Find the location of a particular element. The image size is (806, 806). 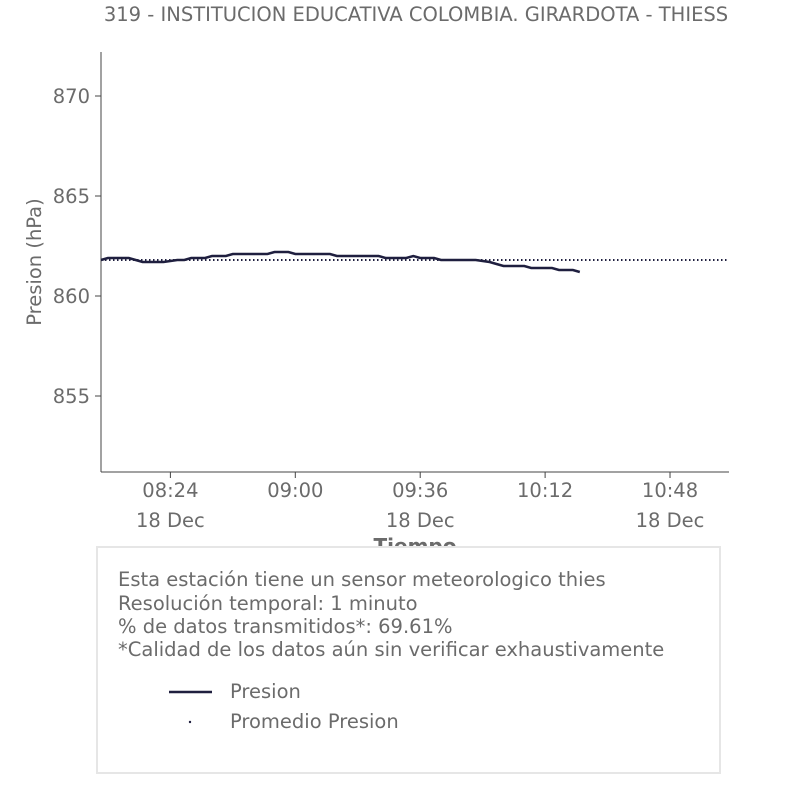

x-tick-time-label: 10:12 is located at coordinates (545, 490).